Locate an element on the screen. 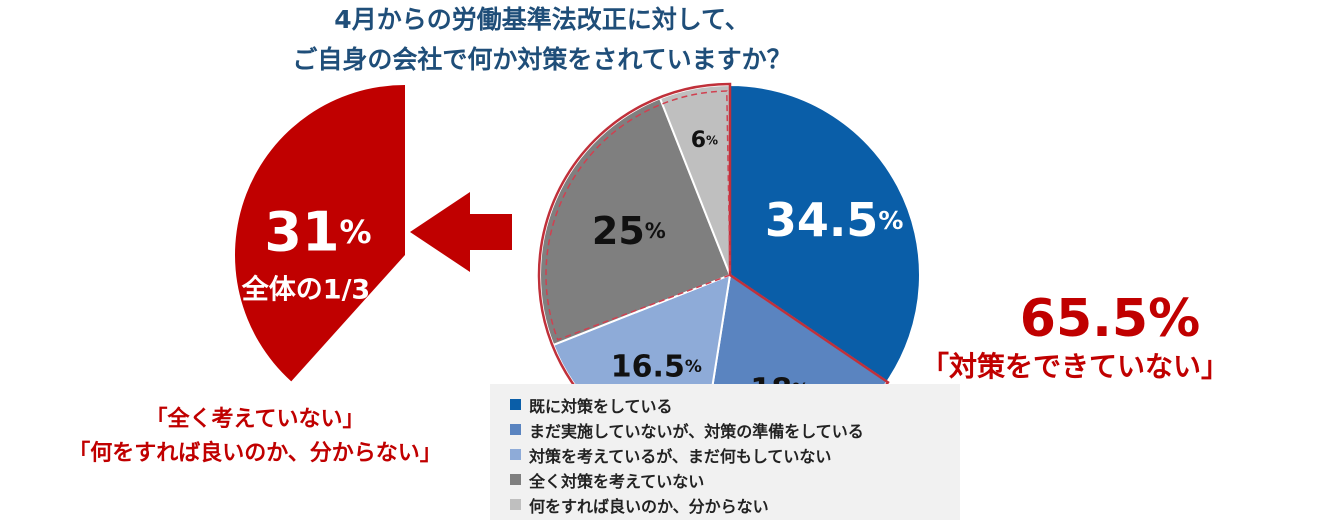 This screenshot has width=1328, height=524. summary-percent: 65.5% is located at coordinates (1110, 319).